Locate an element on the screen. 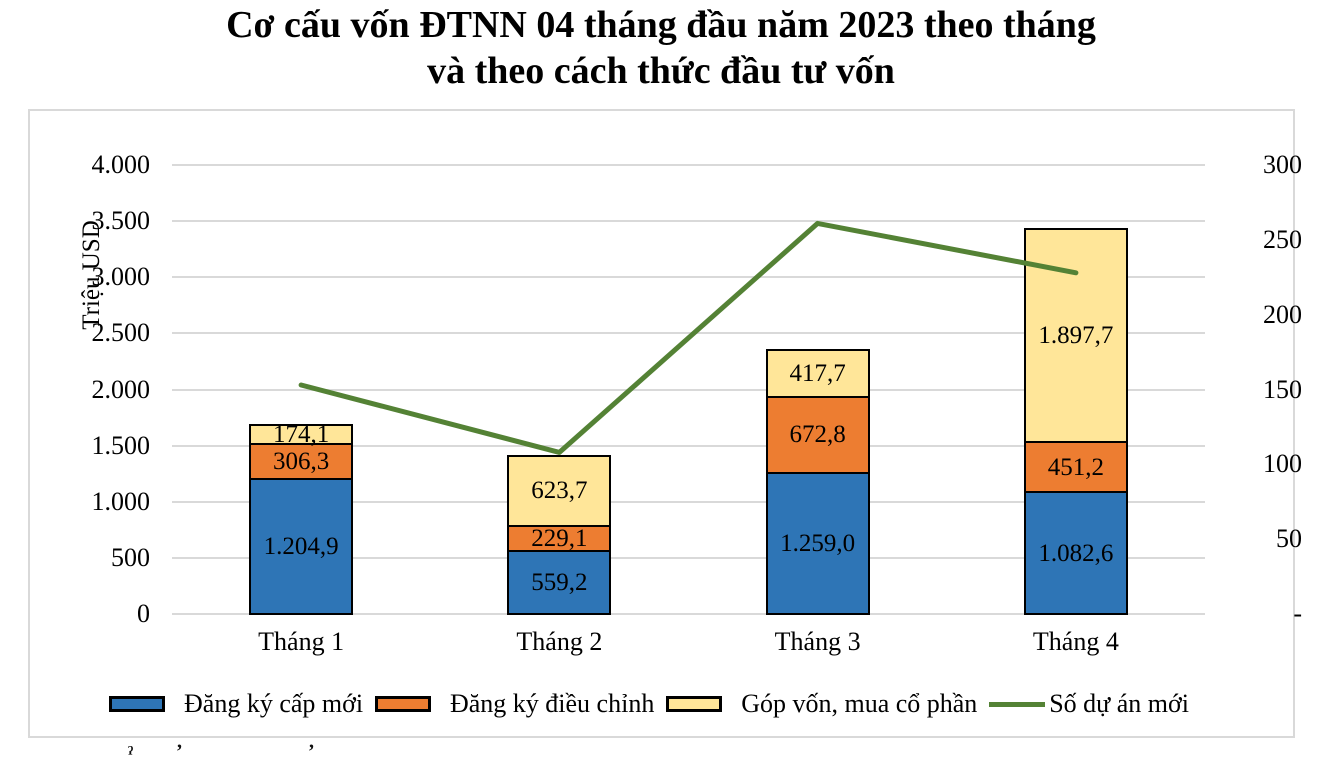 The width and height of the screenshot is (1340, 766). bar-value-label: 417,7 is located at coordinates (817, 374).